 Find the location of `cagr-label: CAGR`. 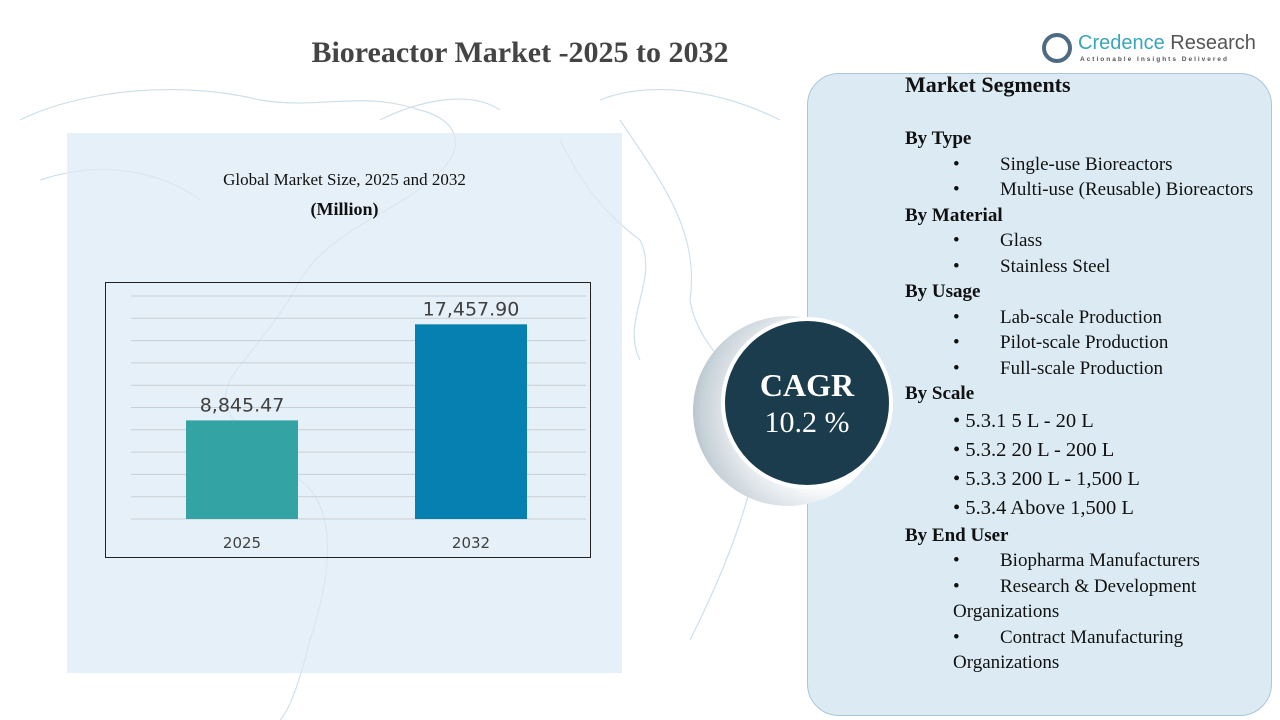

cagr-label: CAGR is located at coordinates (807, 385).